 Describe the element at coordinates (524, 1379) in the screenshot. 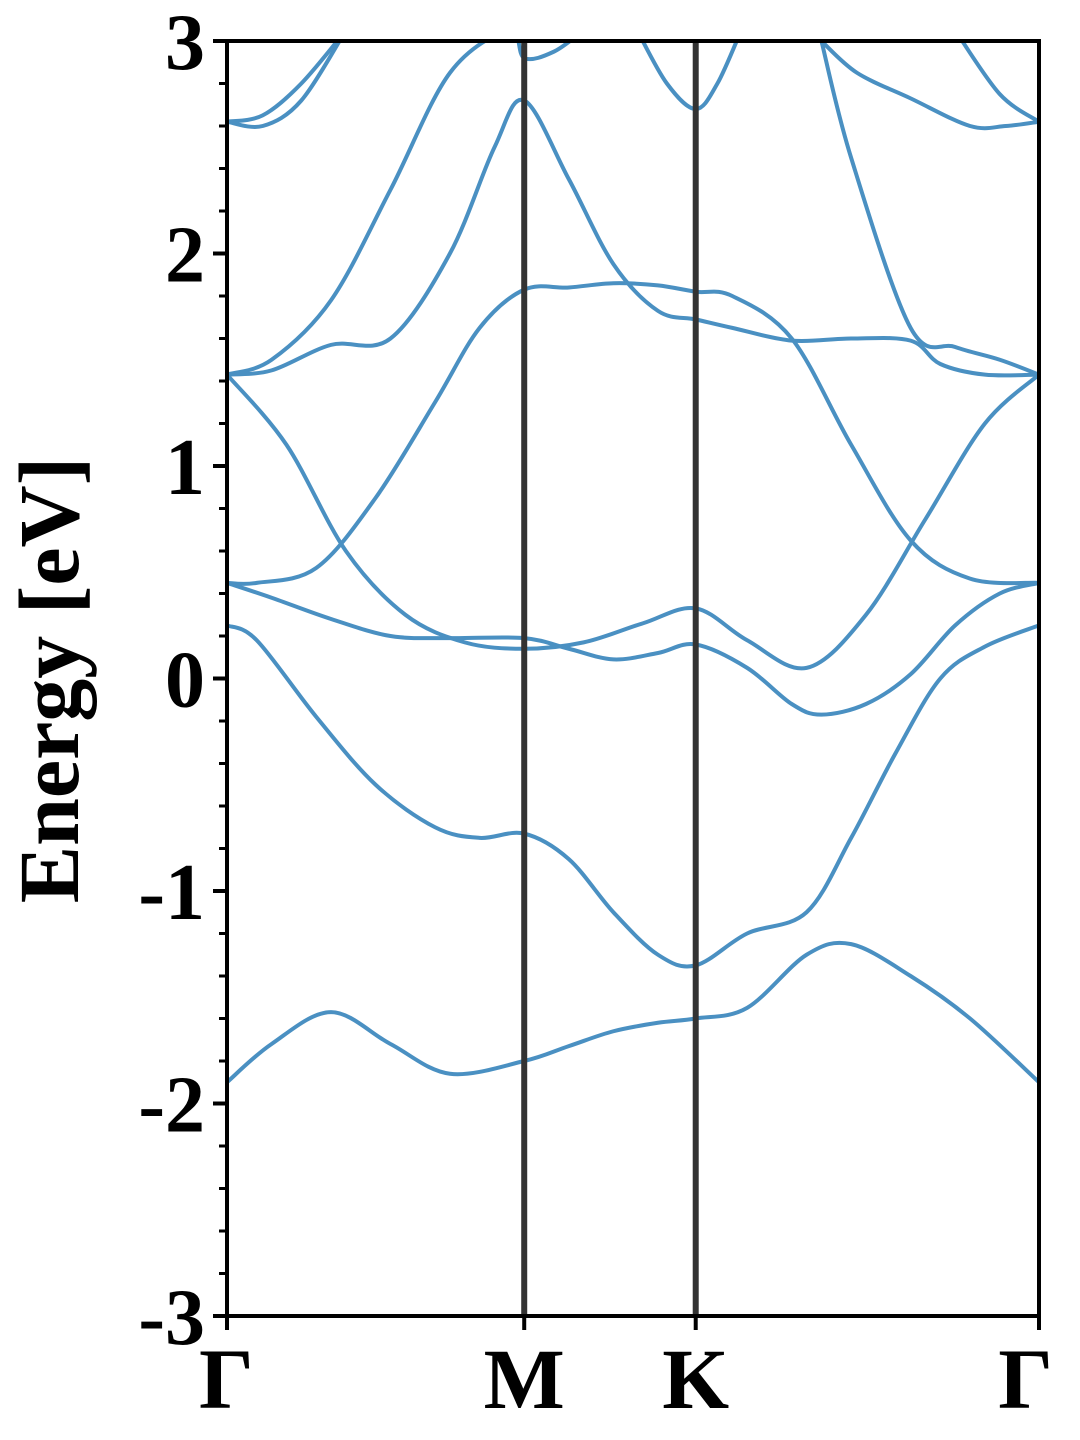

I see `x-tick-label-1: M` at that location.